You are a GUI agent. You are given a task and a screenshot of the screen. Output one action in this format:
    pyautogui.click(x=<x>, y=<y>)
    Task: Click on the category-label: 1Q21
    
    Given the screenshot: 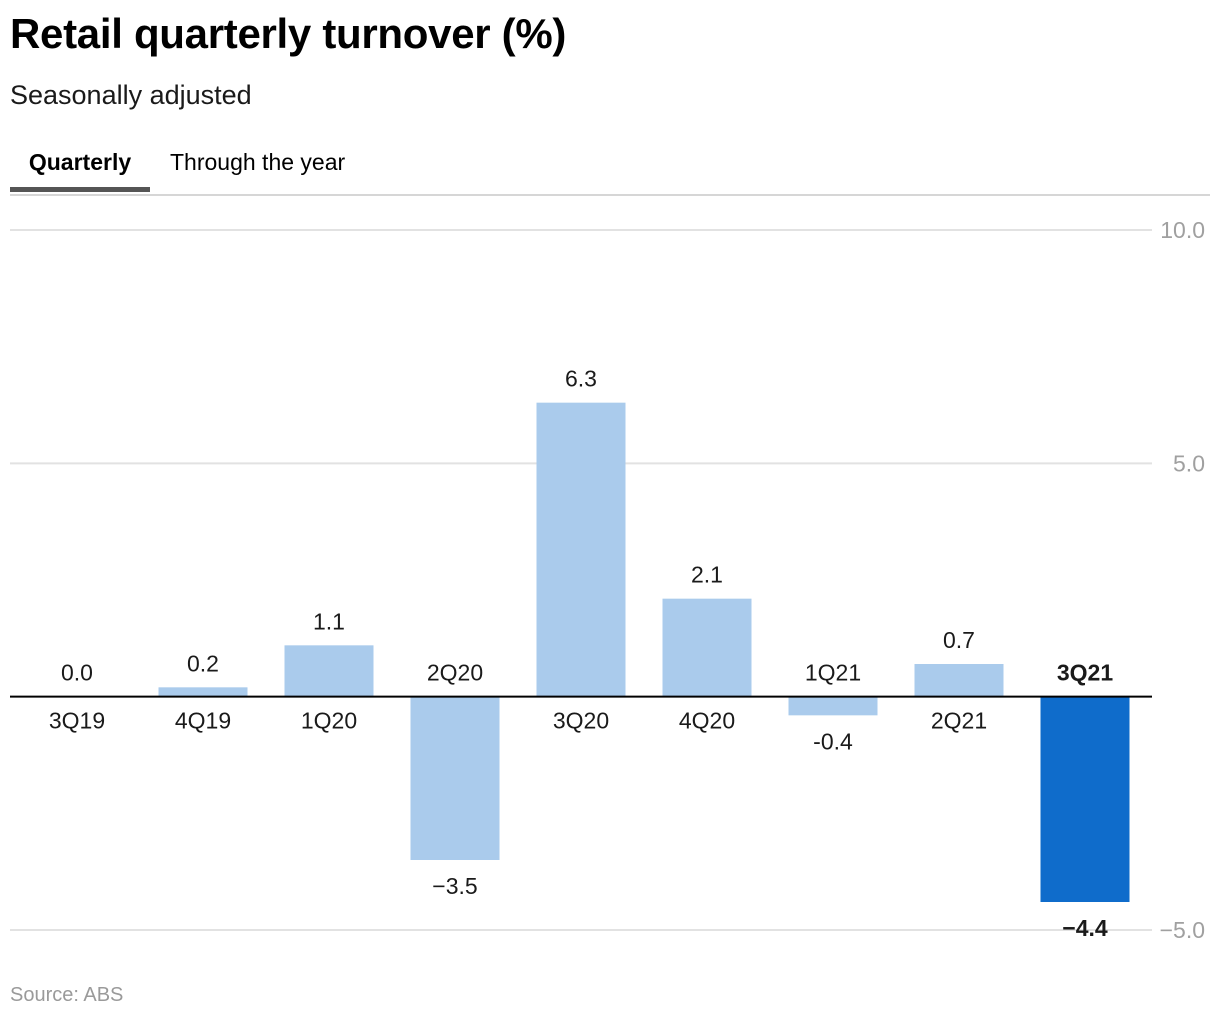 What is the action you would take?
    pyautogui.click(x=833, y=673)
    